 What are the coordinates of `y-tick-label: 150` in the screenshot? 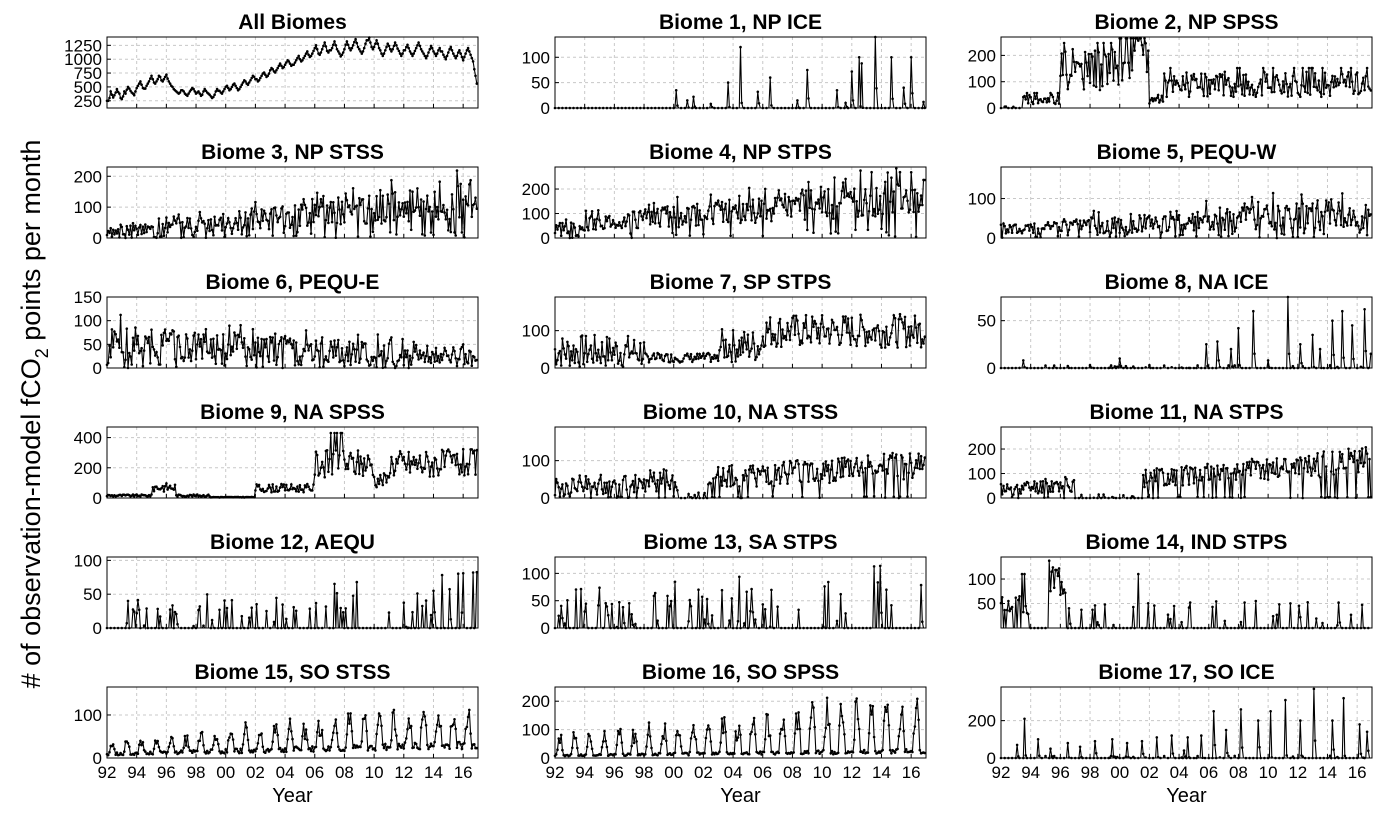 It's located at (88, 297).